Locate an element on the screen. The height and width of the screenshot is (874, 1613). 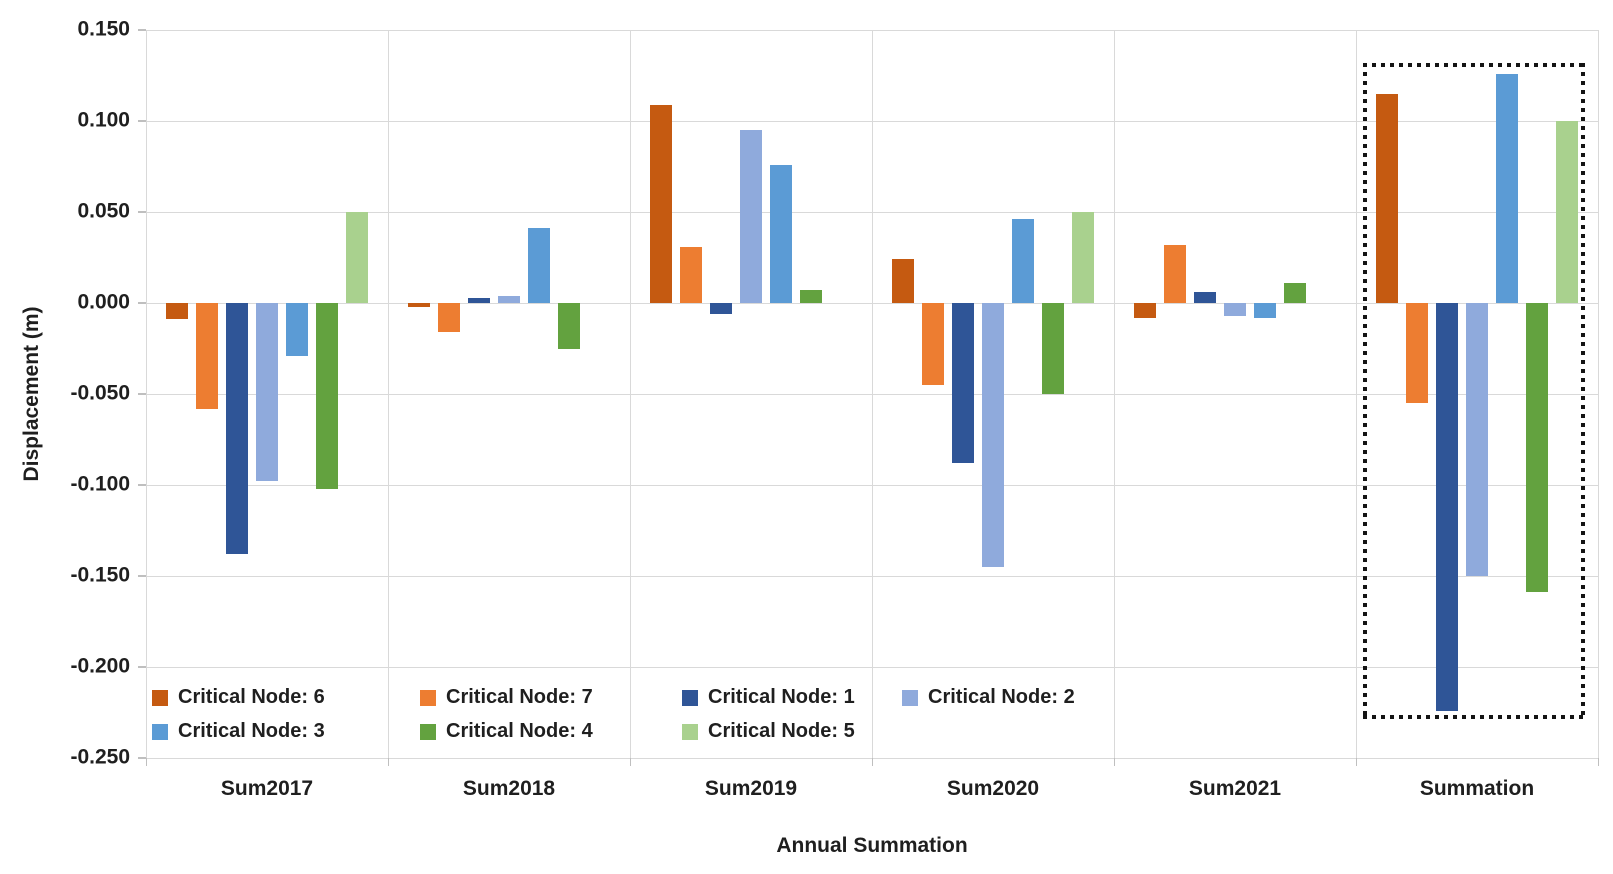
x-category-label: Sum2020 is located at coordinates (993, 788).